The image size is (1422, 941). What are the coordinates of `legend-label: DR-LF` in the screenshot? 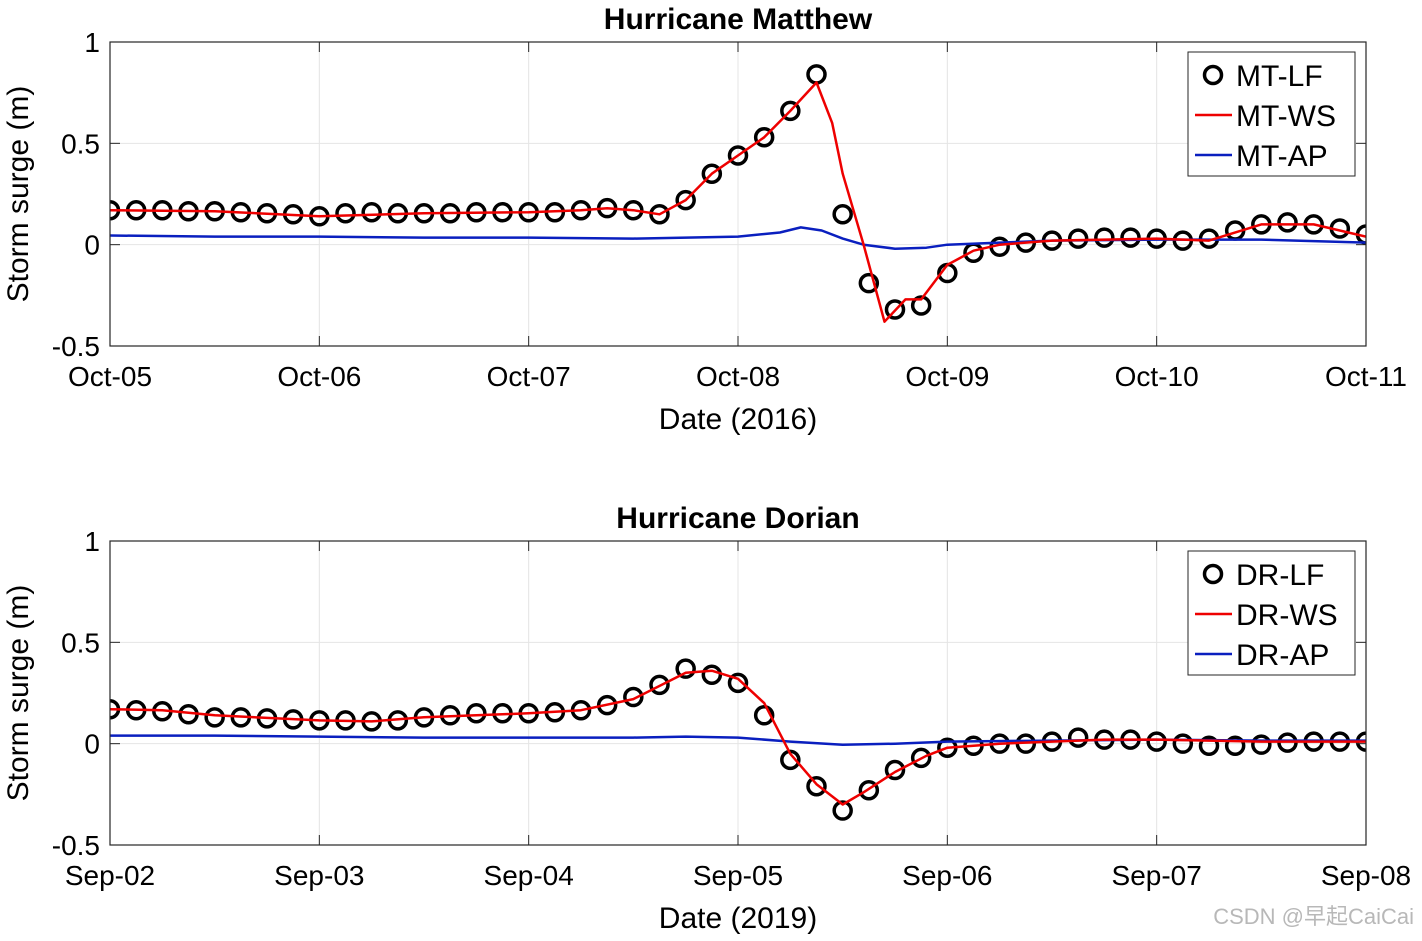 It's located at (1280, 575).